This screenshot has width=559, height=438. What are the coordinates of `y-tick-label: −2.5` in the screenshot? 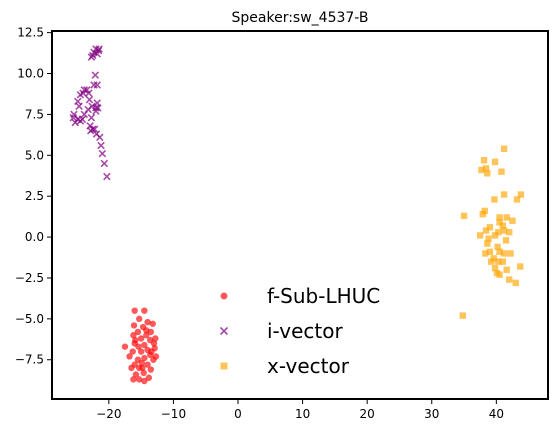 It's located at (29, 278).